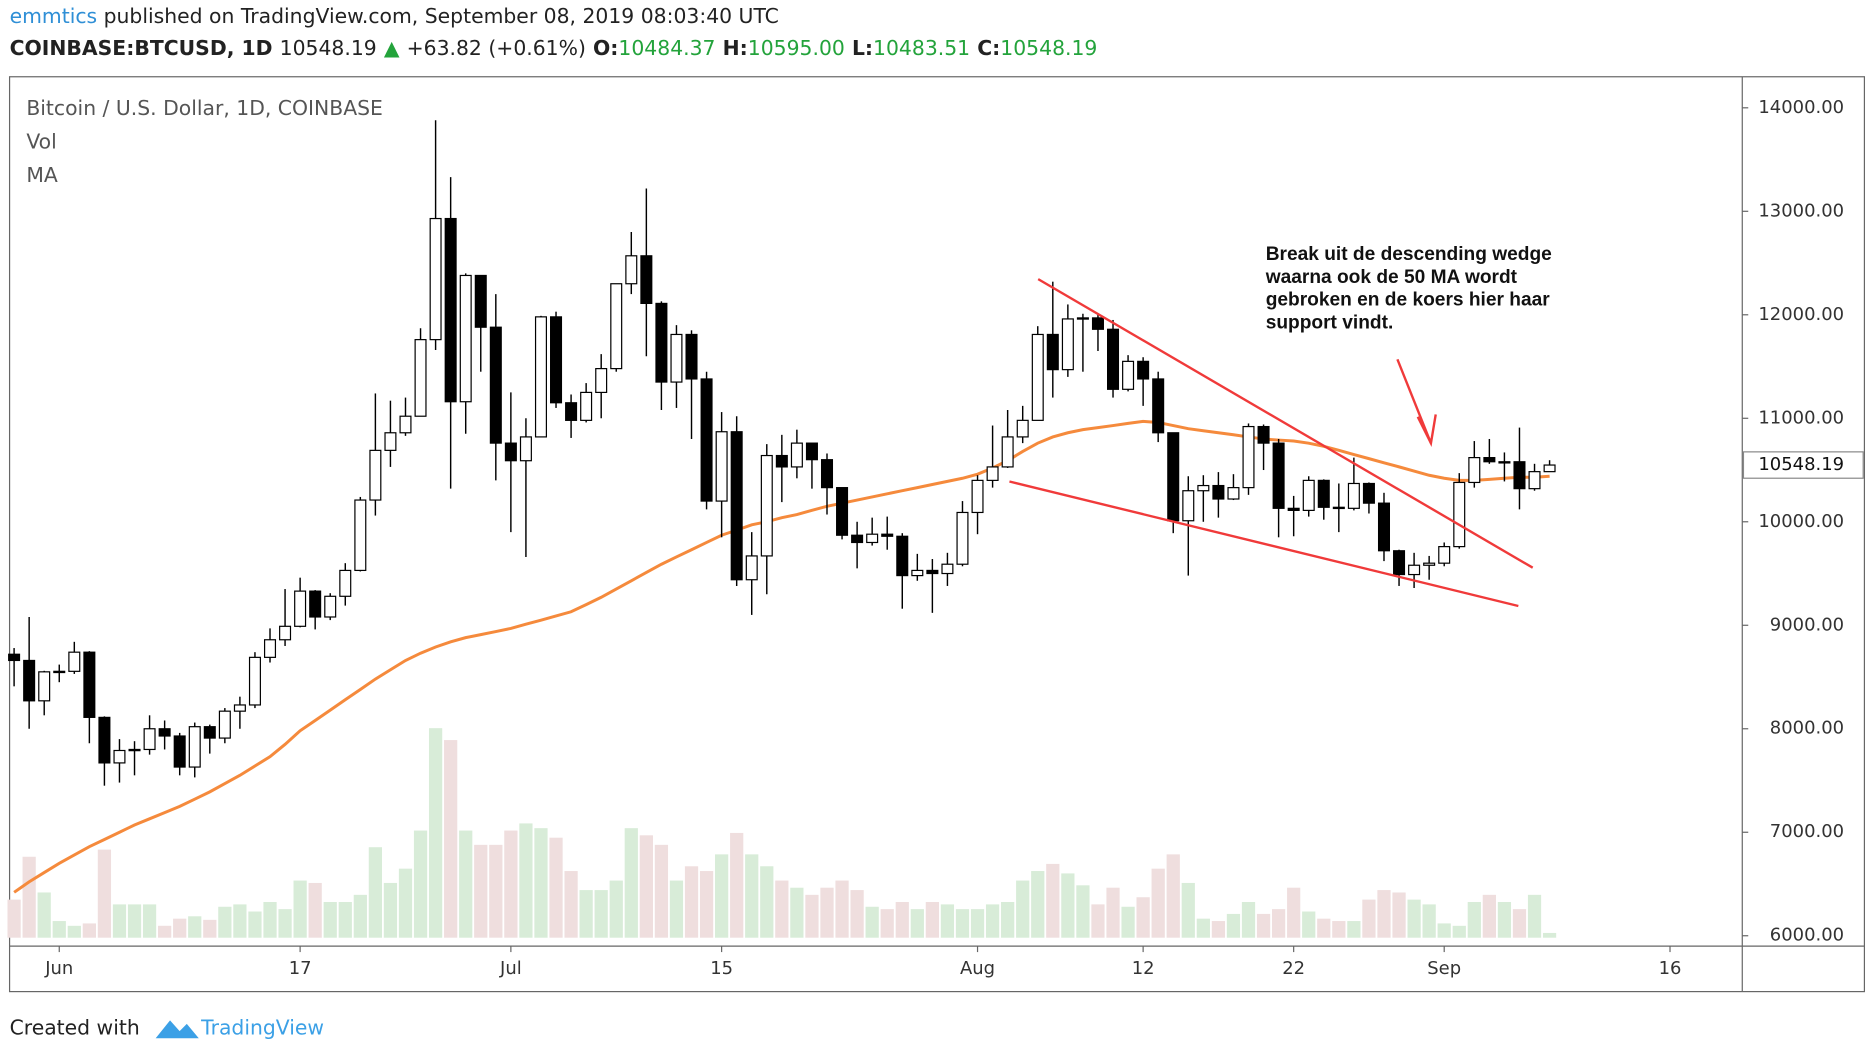 The width and height of the screenshot is (1868, 1048). I want to click on y-tick-label: 13000.00, so click(1801, 210).